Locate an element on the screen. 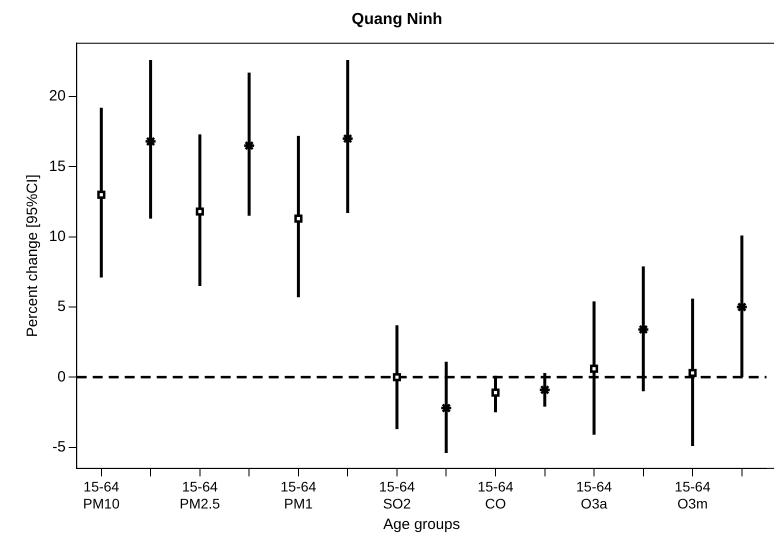 This screenshot has height=538, width=774. chart-title: Quang Ninh is located at coordinates (397, 19).